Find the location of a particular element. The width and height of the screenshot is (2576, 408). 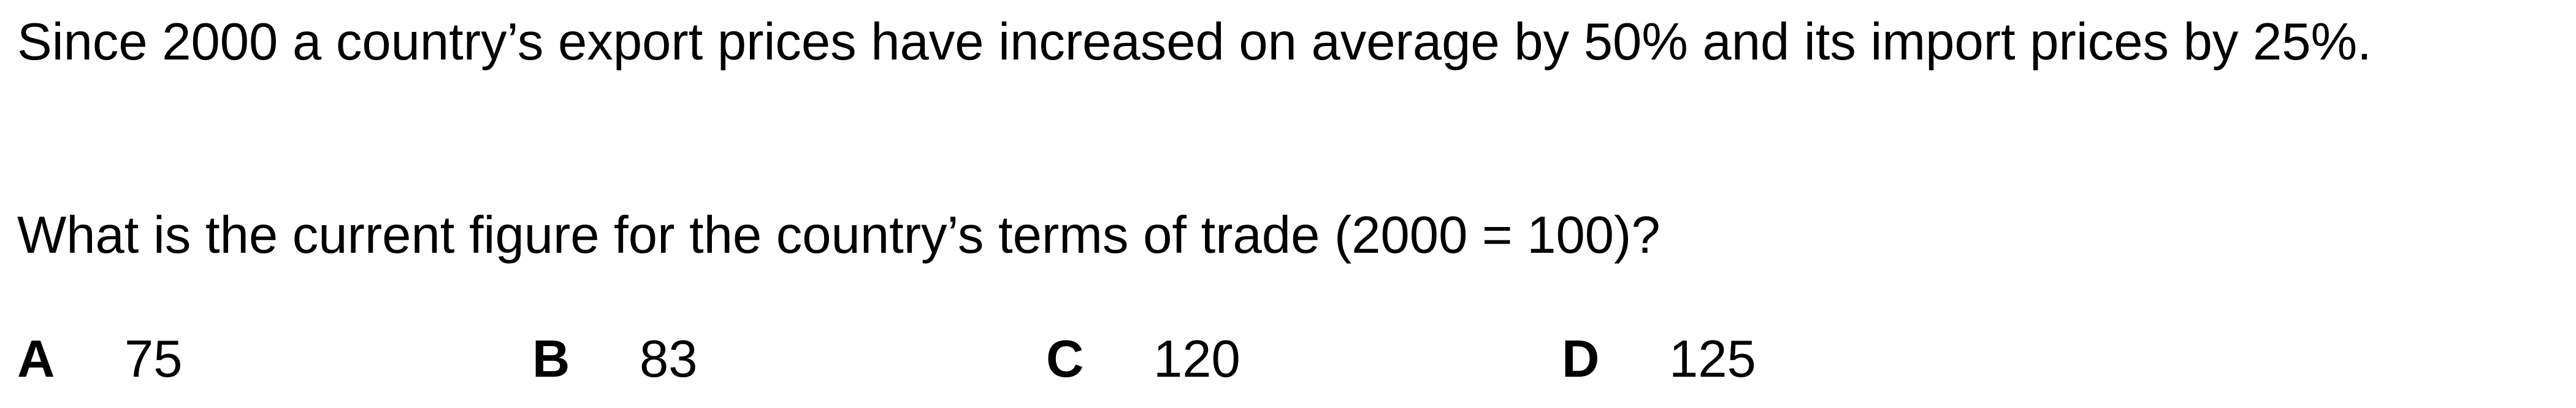

option-letter: B is located at coordinates (551, 359).